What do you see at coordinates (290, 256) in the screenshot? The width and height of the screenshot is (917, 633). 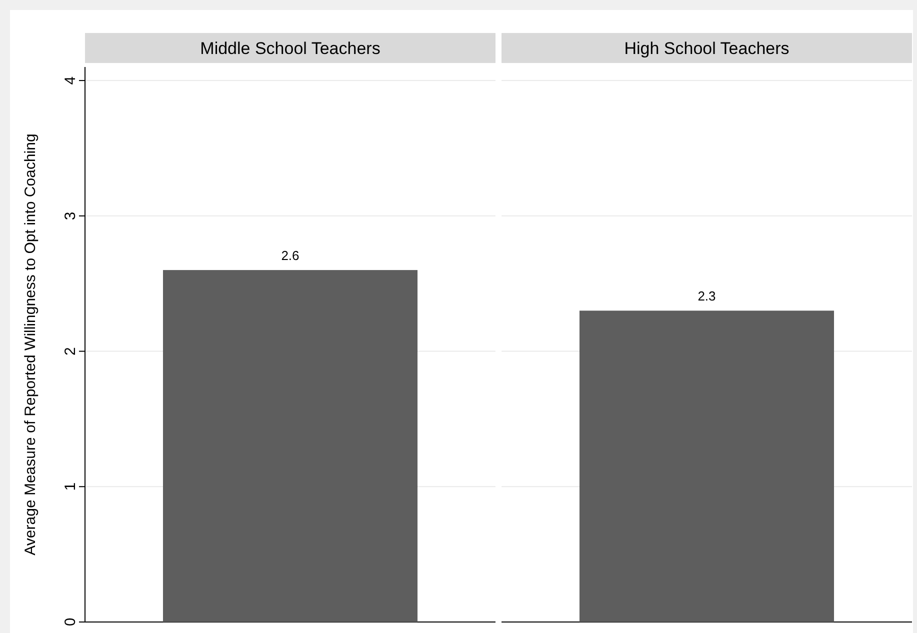 I see `data-label: 2.6` at bounding box center [290, 256].